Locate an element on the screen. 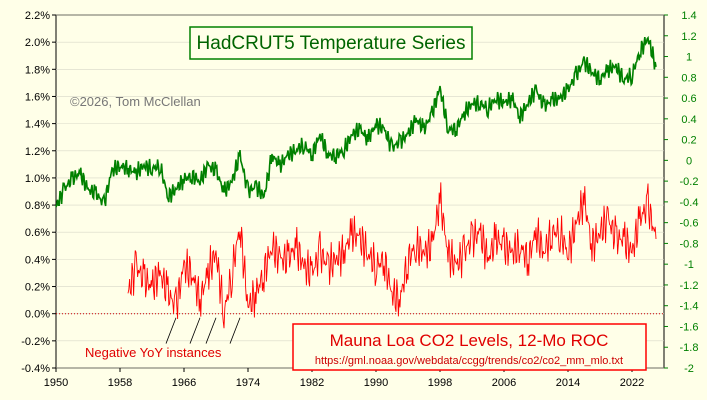 The image size is (707, 400). co2-title: Mauna Loa CO2 Levels, 12-Mo ROC is located at coordinates (469, 340).